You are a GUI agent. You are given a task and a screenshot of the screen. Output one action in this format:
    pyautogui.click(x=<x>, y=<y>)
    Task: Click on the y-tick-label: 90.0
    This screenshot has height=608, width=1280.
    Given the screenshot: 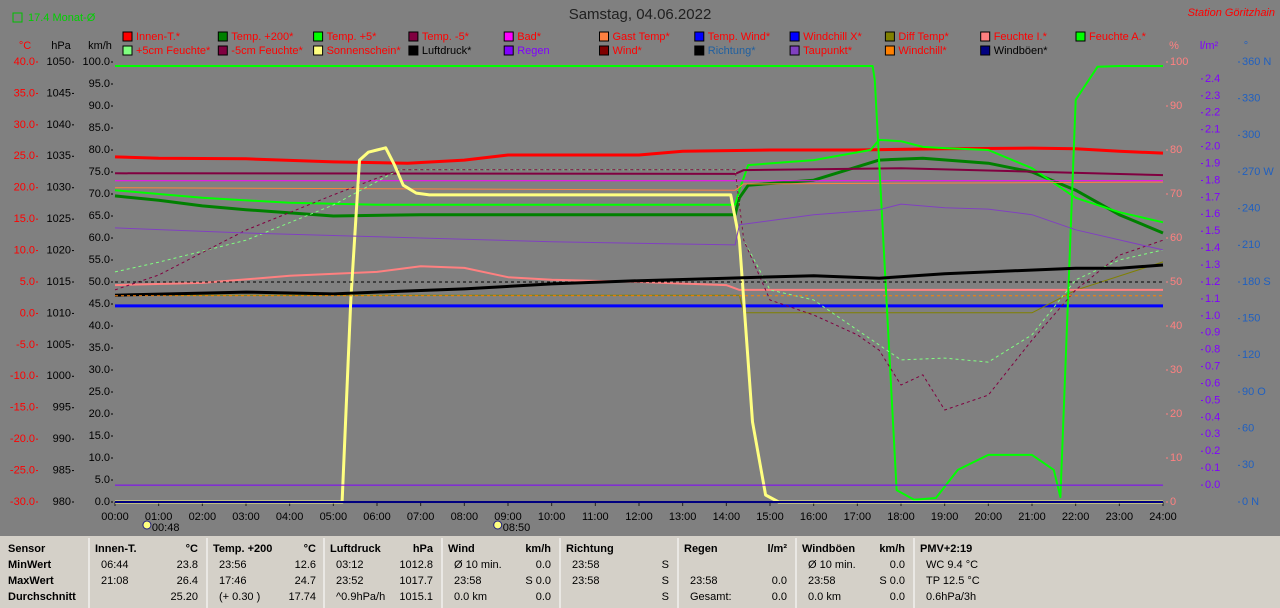 What is the action you would take?
    pyautogui.click(x=99, y=106)
    